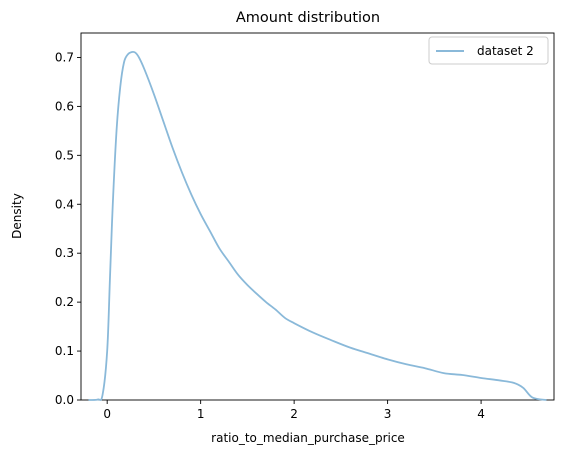 Image resolution: width=567 pixels, height=457 pixels. I want to click on x-tick-label: 1, so click(201, 414).